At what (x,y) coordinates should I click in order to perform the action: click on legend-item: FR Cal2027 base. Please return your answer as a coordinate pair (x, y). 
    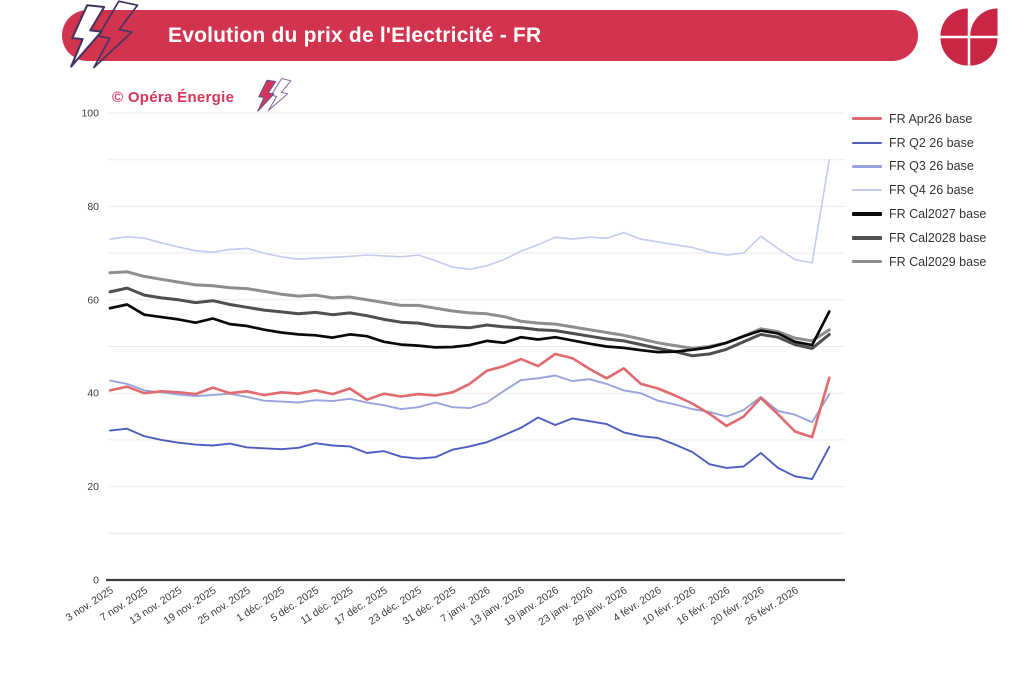
    Looking at the image, I should click on (919, 214).